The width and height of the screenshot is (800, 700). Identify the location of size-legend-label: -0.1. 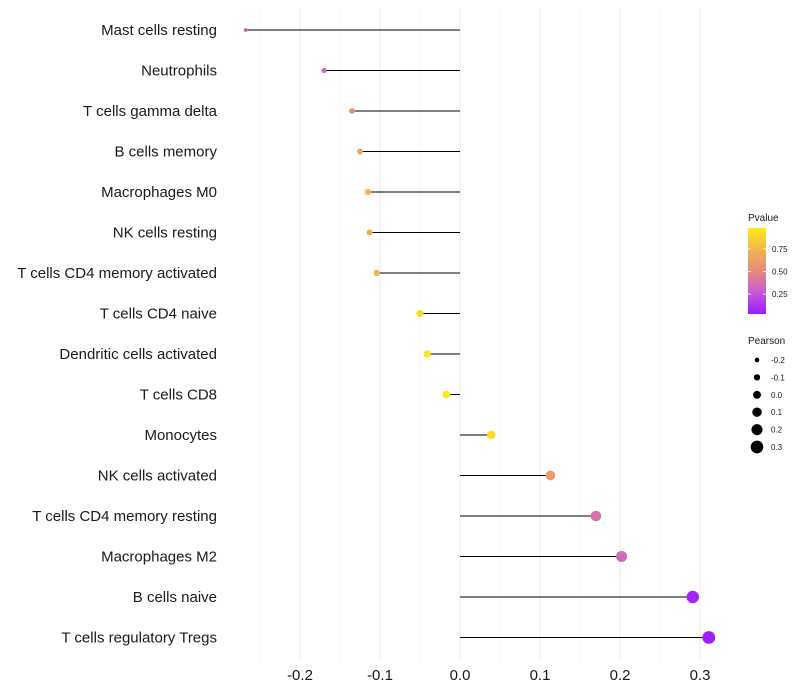
(778, 377).